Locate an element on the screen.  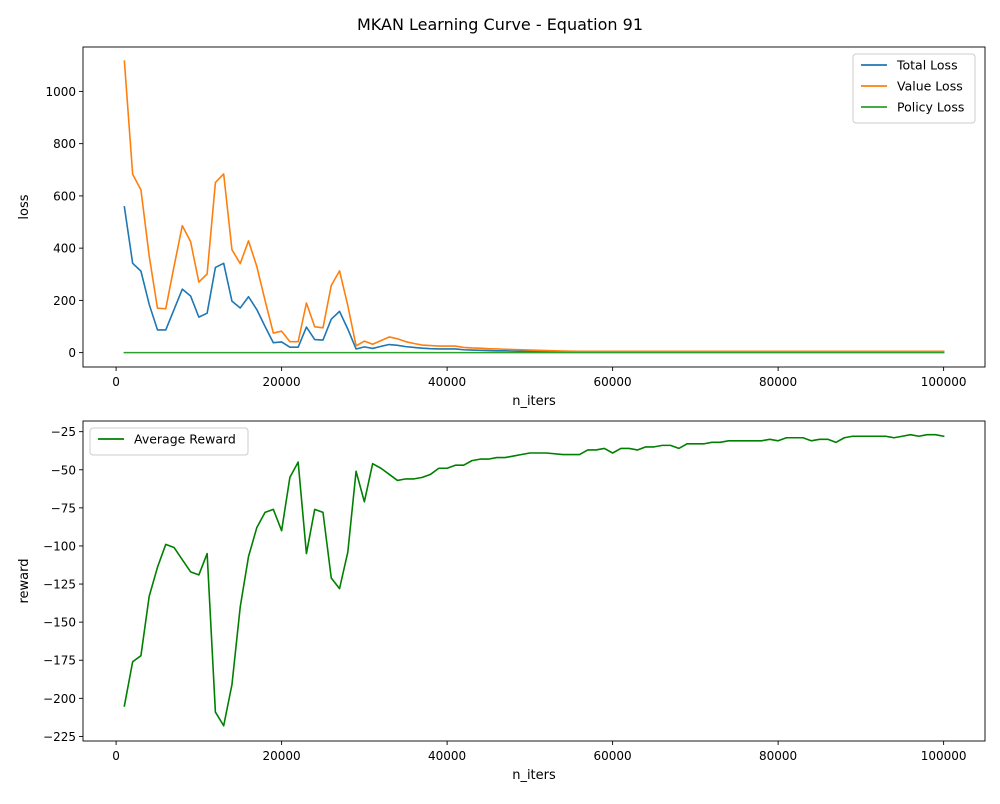
y-tick-label: −125 is located at coordinates (59, 585).